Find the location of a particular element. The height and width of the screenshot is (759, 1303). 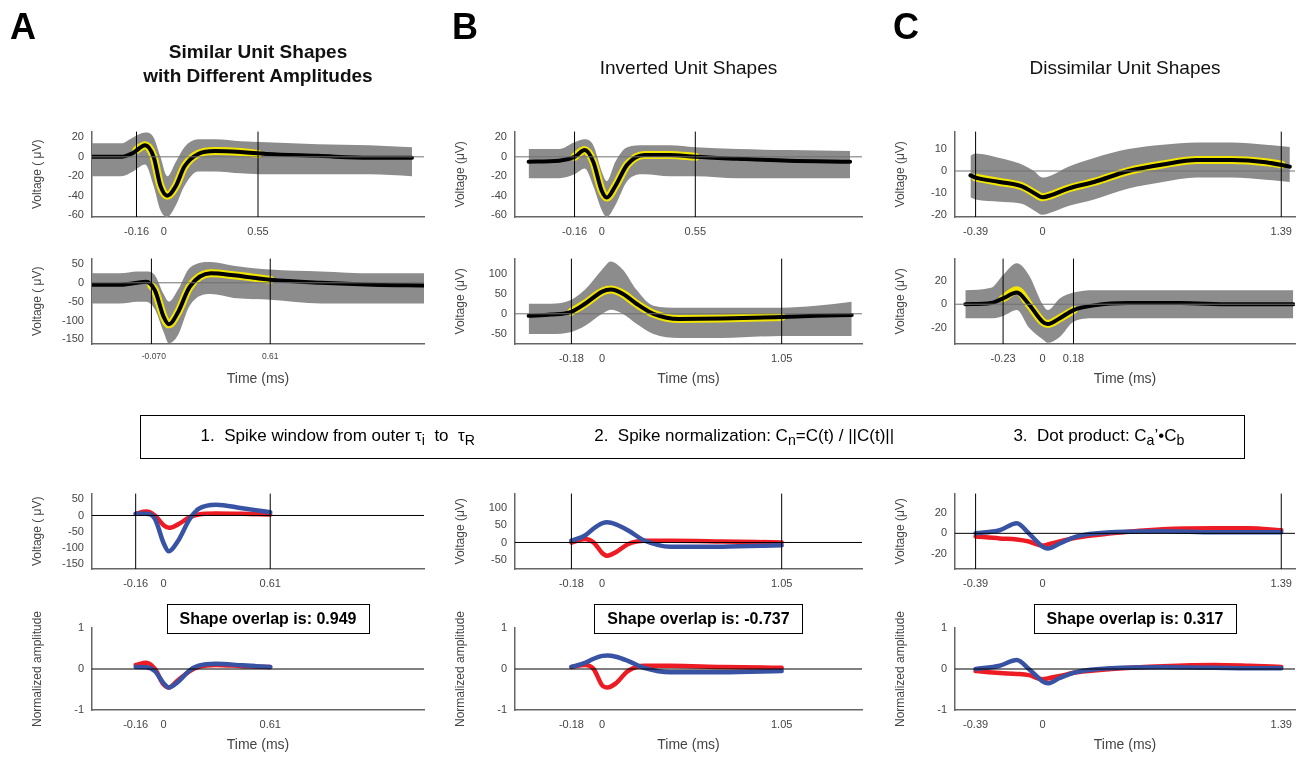

x-tick-label: 0.55 is located at coordinates (695, 230).